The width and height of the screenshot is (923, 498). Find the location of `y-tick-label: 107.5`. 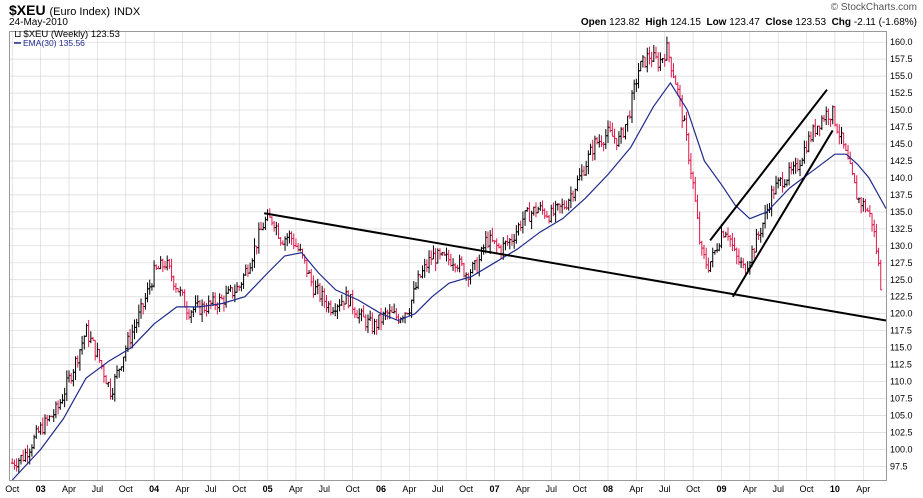

y-tick-label: 107.5 is located at coordinates (901, 399).